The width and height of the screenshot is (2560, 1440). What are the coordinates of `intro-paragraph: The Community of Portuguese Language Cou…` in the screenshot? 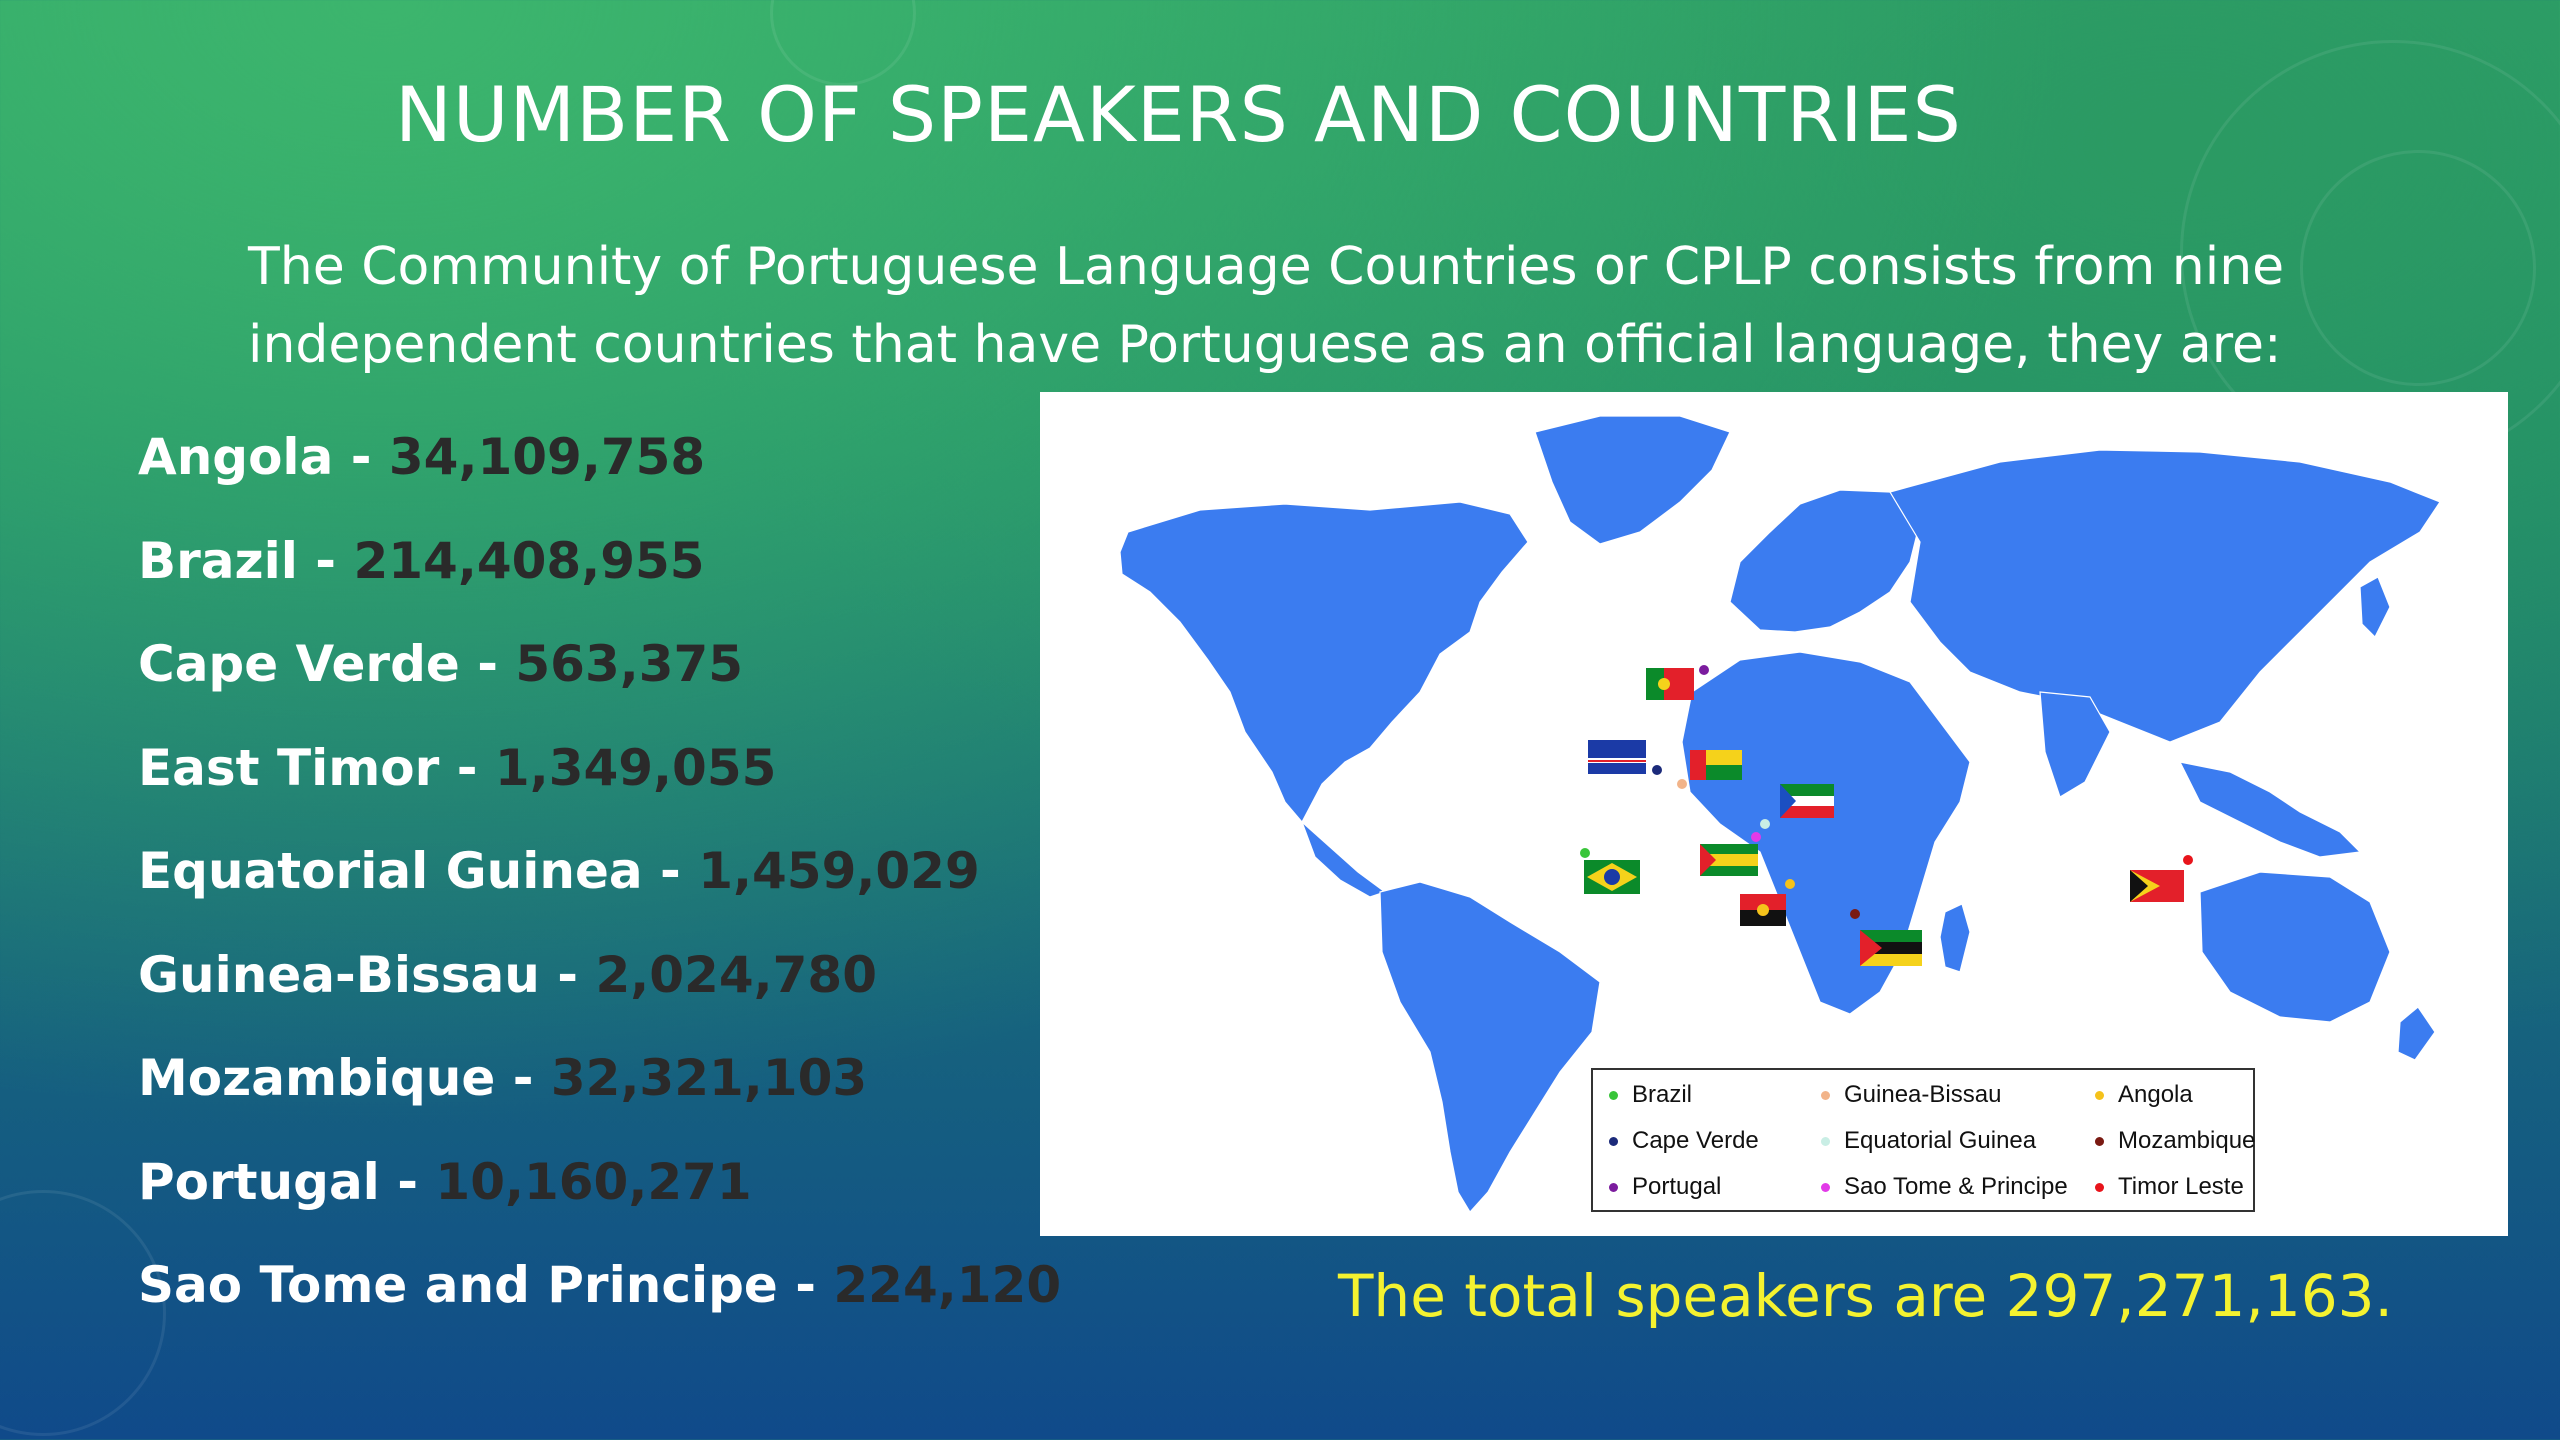 It's located at (1266, 306).